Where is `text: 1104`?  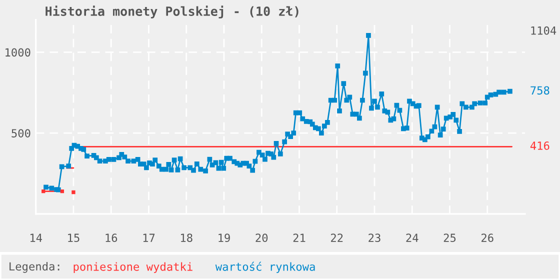 text: 1104 is located at coordinates (543, 30).